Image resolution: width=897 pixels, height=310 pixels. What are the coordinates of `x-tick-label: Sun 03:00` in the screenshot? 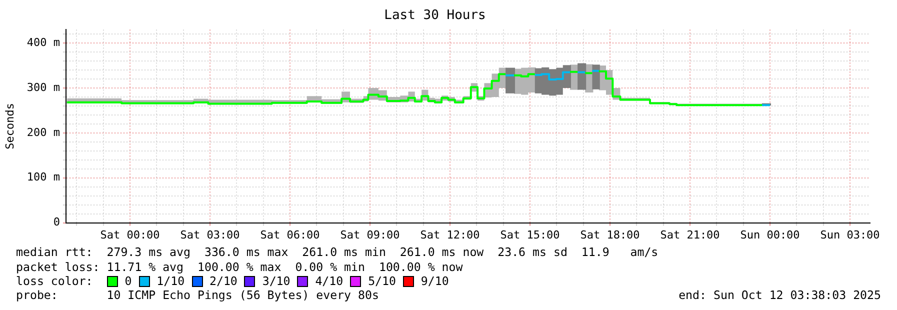 It's located at (850, 235).